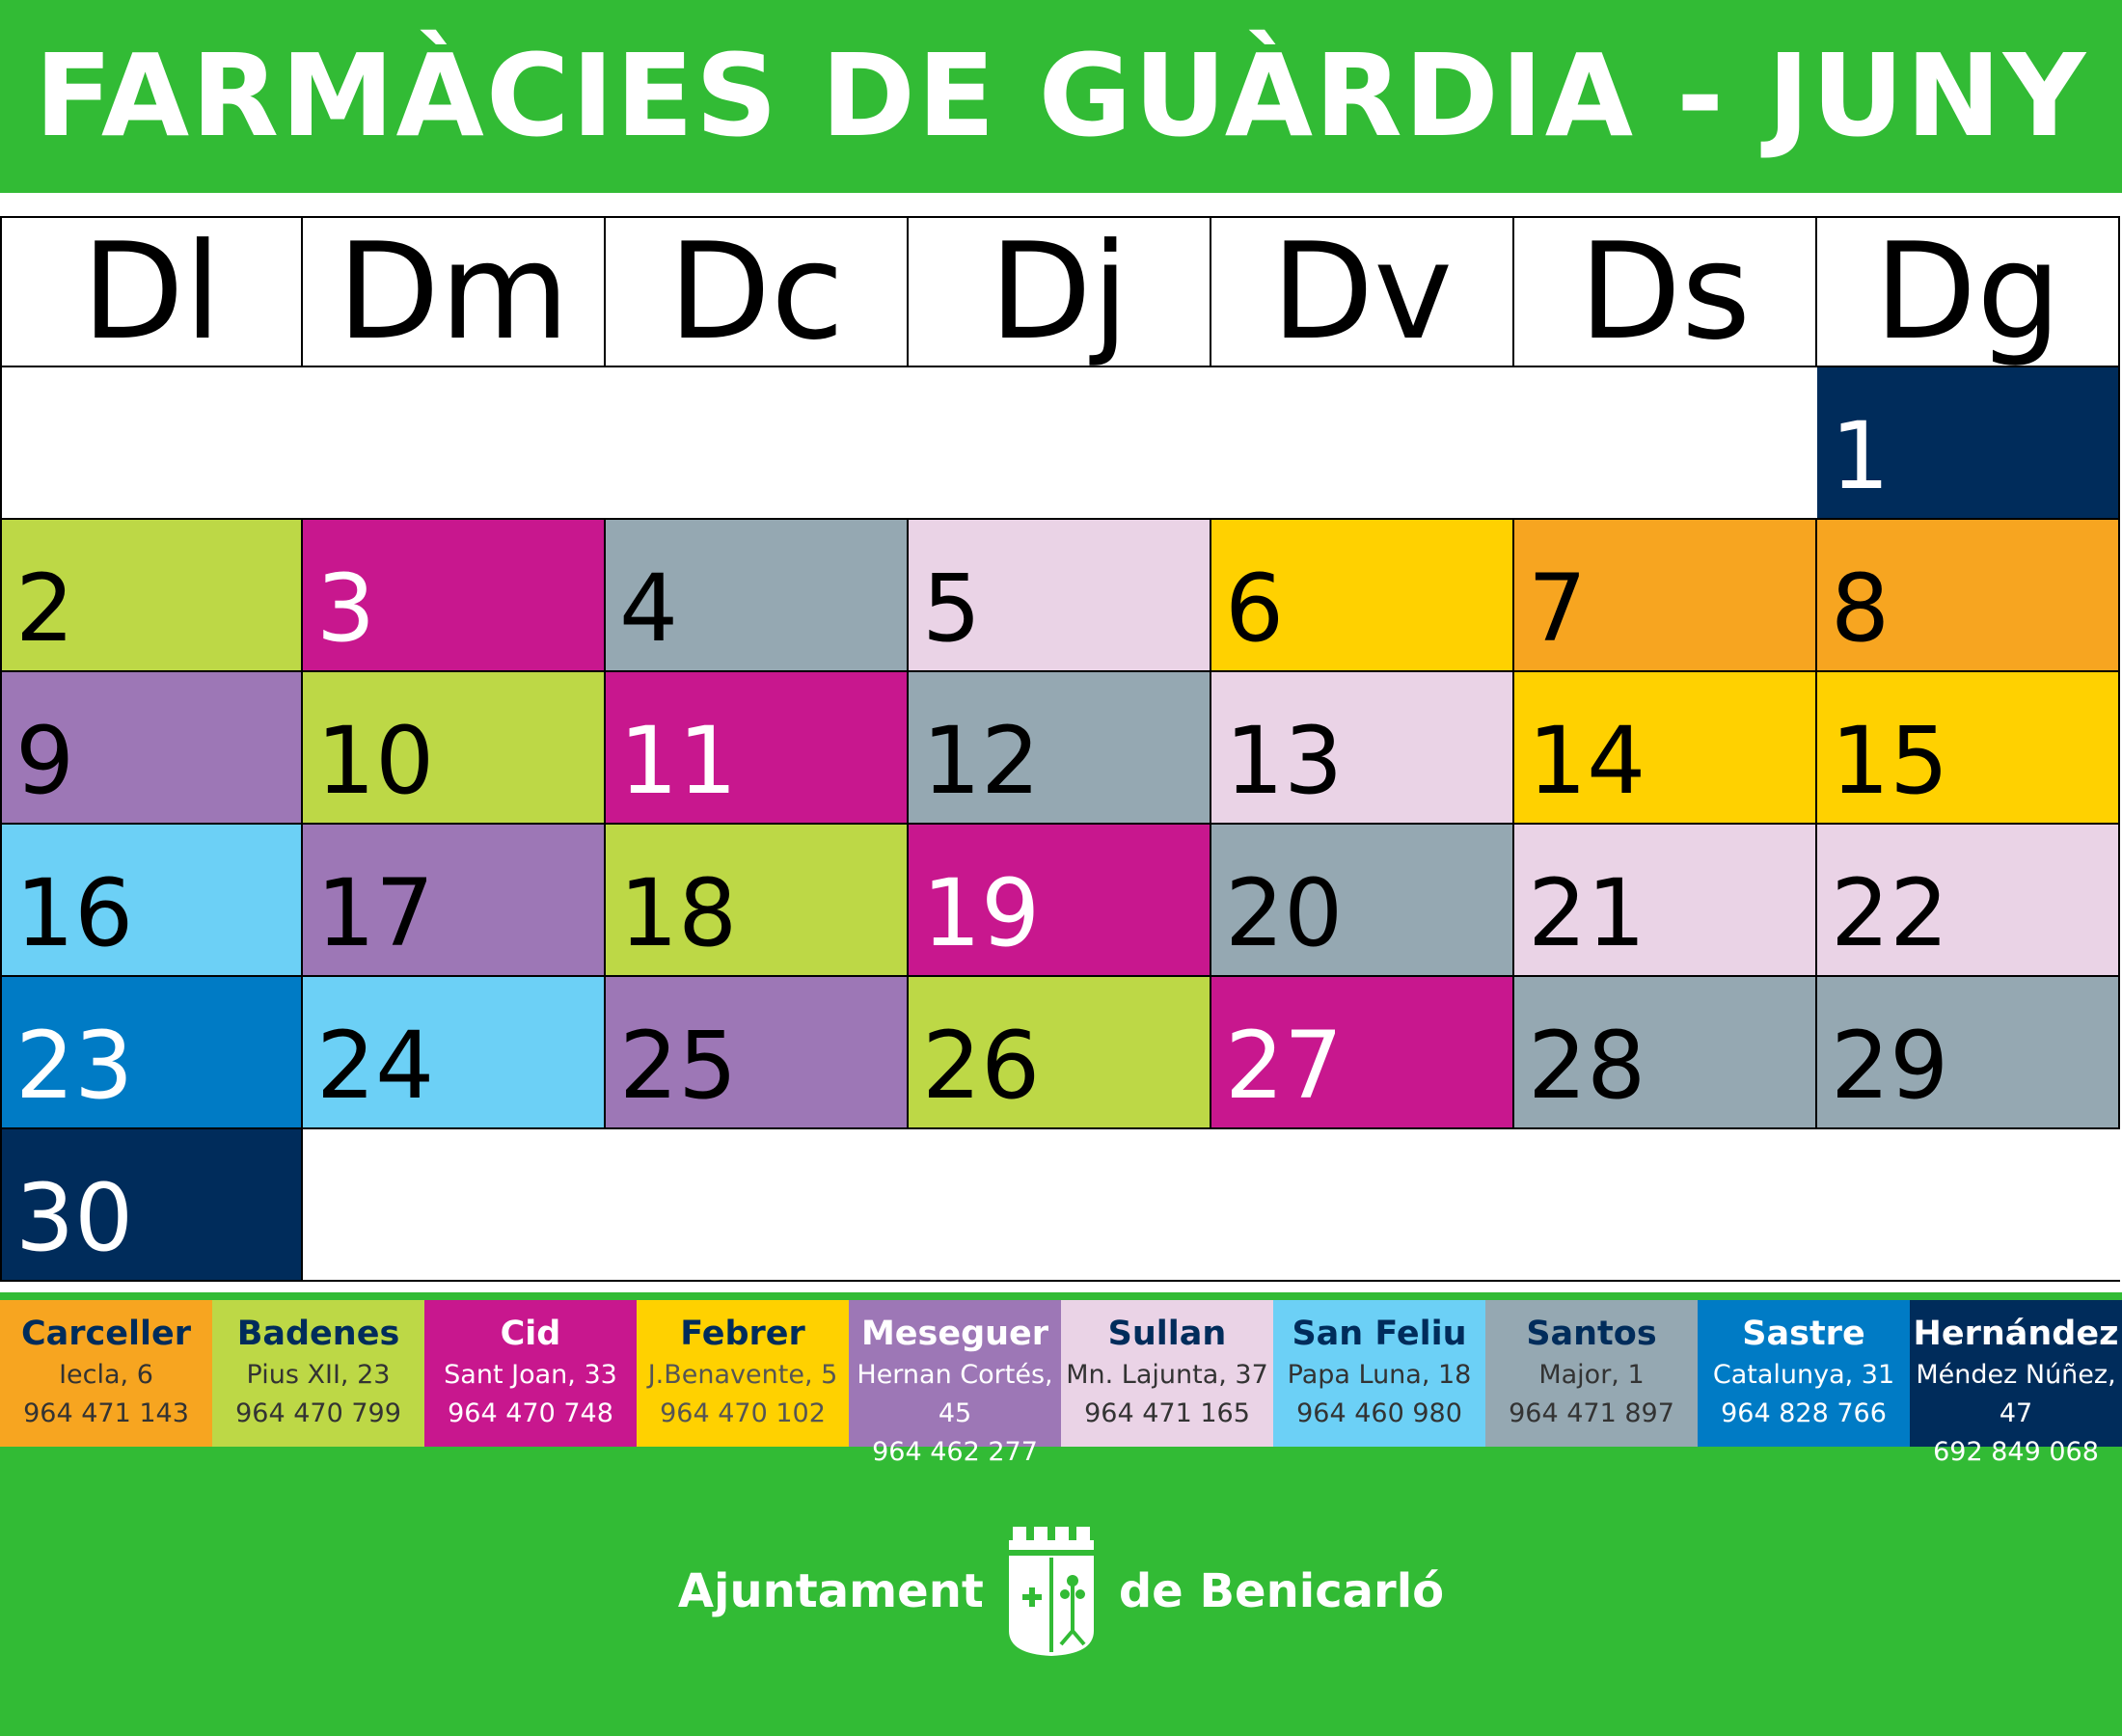 The height and width of the screenshot is (1736, 2122). Describe the element at coordinates (152, 748) in the screenshot. I see `calendar-day-9: 9` at that location.